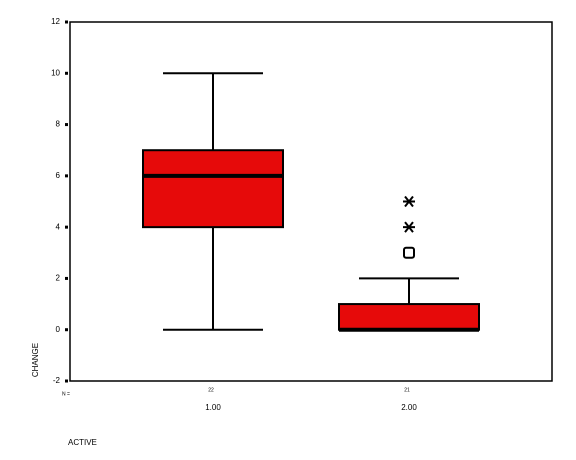 The width and height of the screenshot is (576, 460). I want to click on n-count: 21, so click(407, 390).